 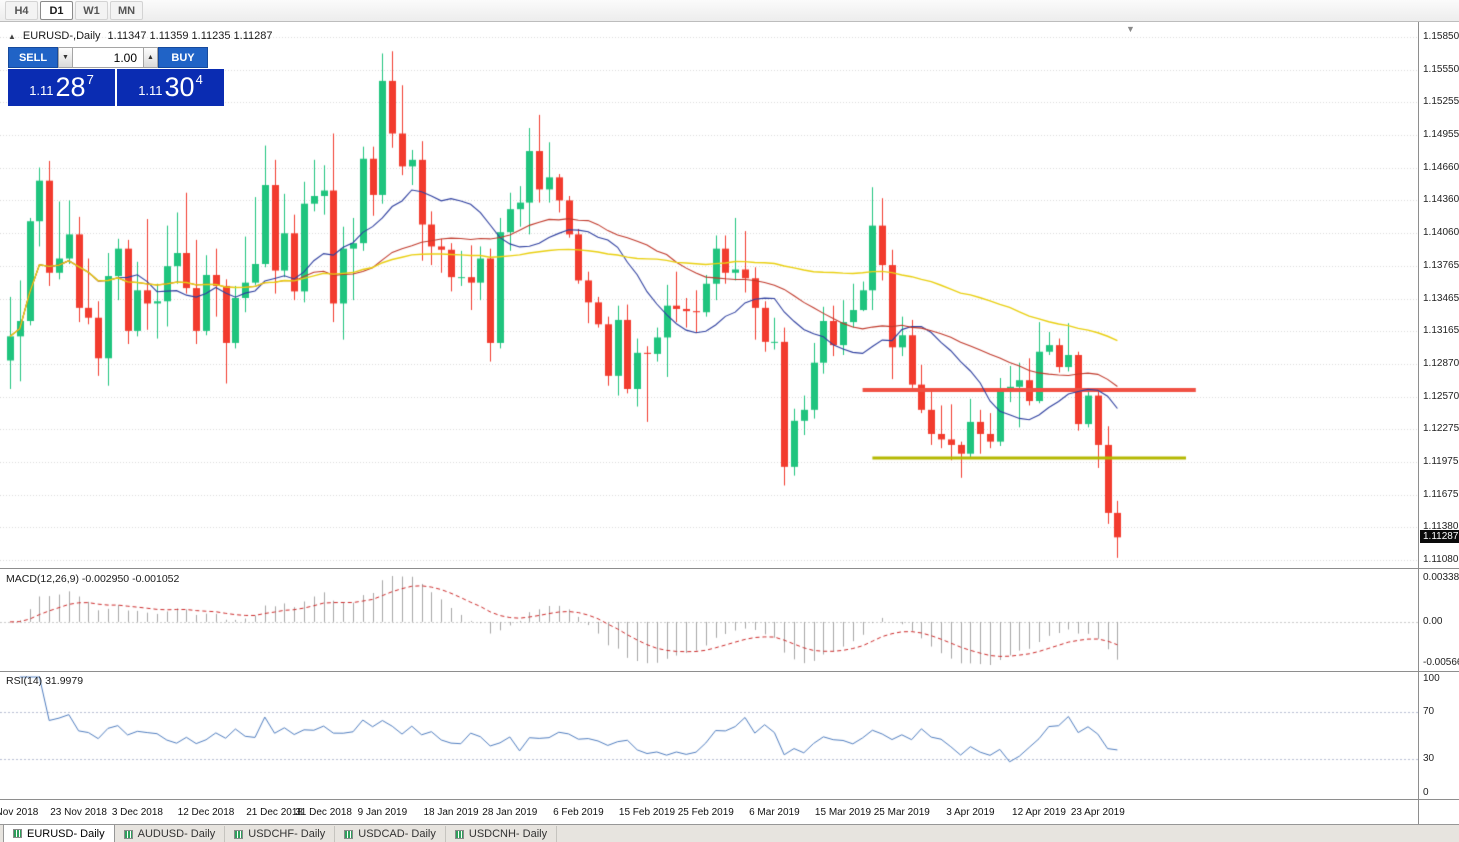 I want to click on time-axis-label: 25 Mar 2019, so click(x=901, y=812).